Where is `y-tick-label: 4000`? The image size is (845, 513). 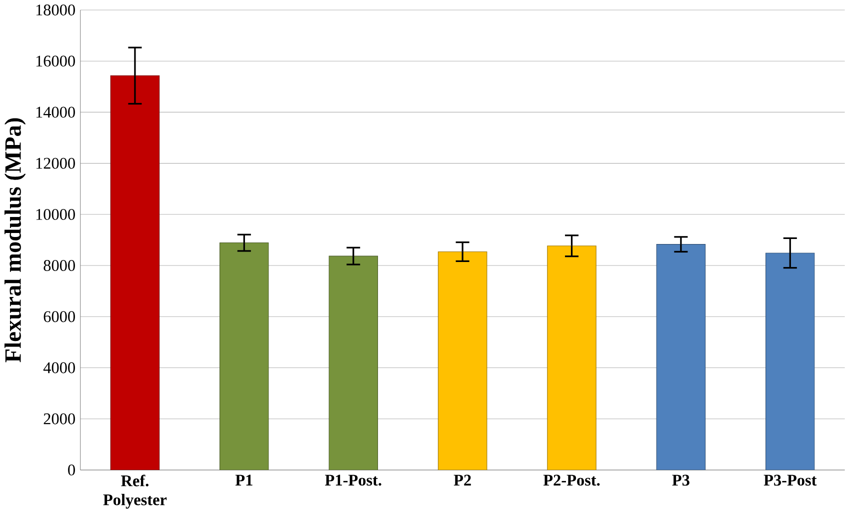
y-tick-label: 4000 is located at coordinates (59, 368).